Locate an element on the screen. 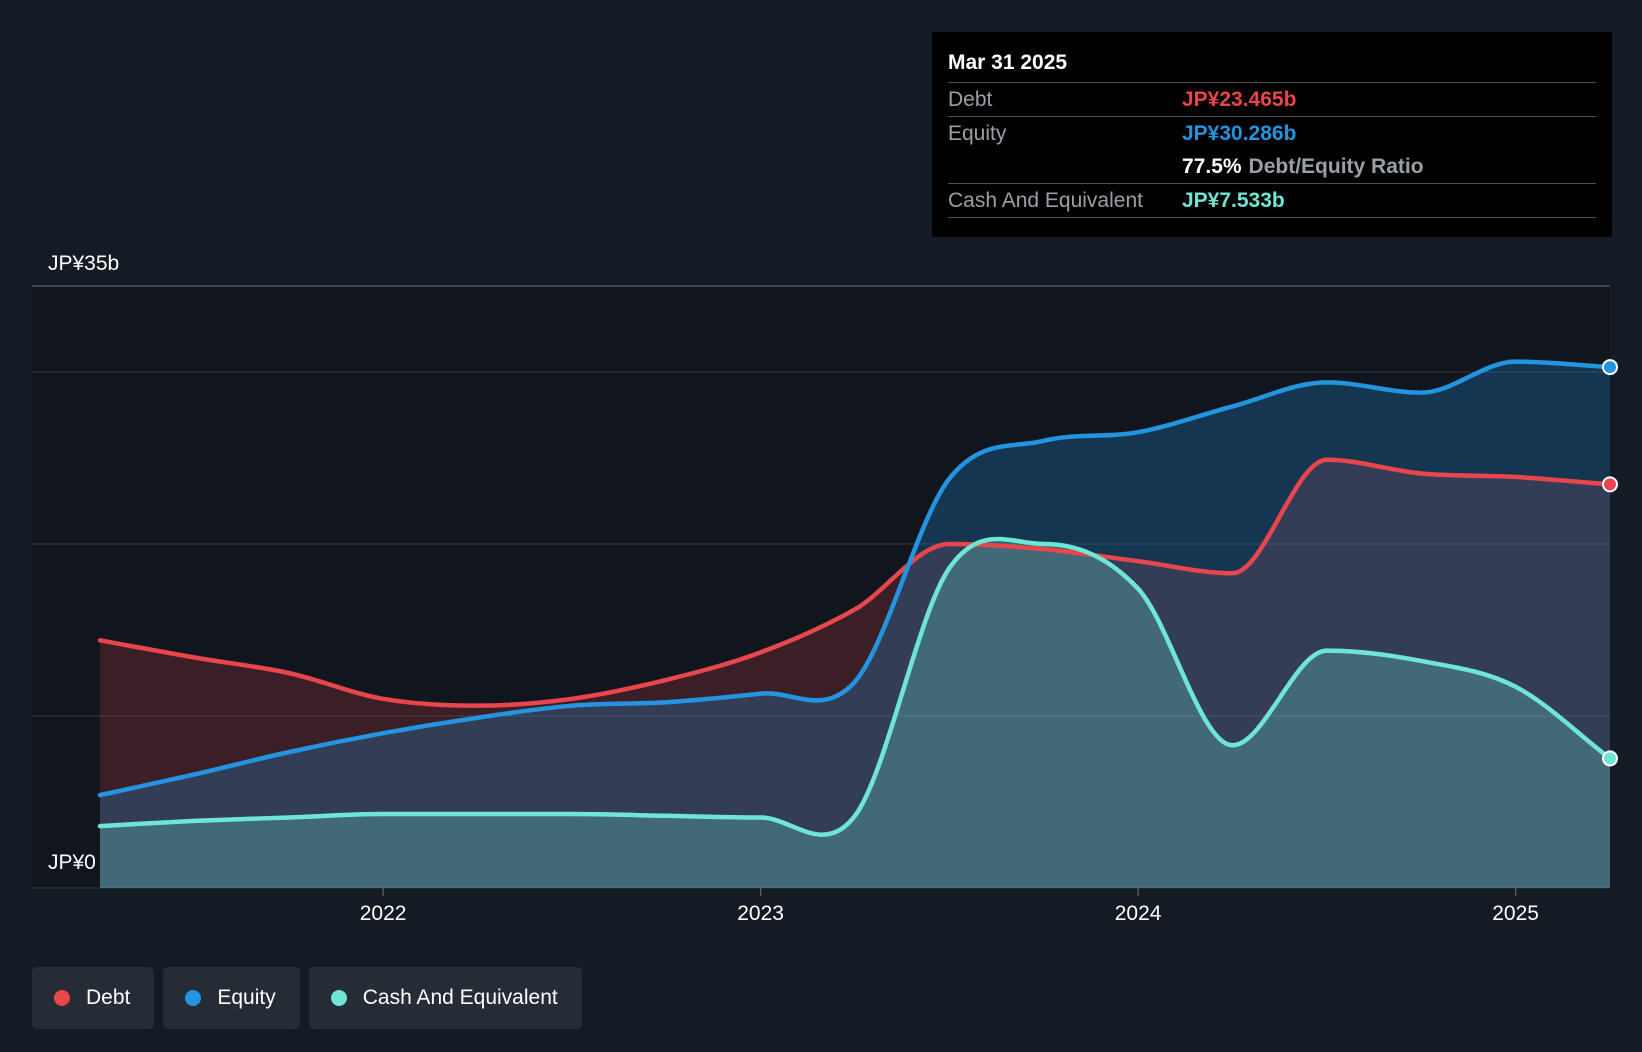  tooltip-row-debt: Debt JP¥23.465b is located at coordinates (1272, 99).